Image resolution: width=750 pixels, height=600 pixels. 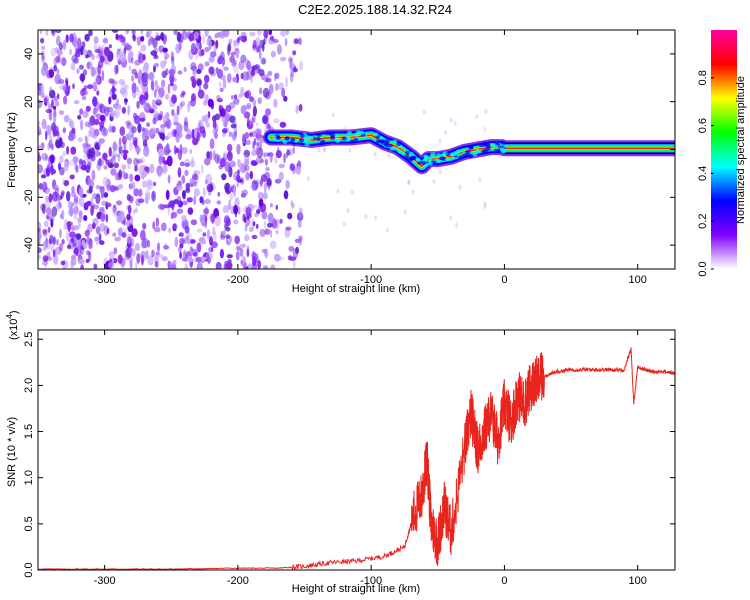 What do you see at coordinates (356, 289) in the screenshot?
I see `spectrogram-x-label: Height of straight line (km)` at bounding box center [356, 289].